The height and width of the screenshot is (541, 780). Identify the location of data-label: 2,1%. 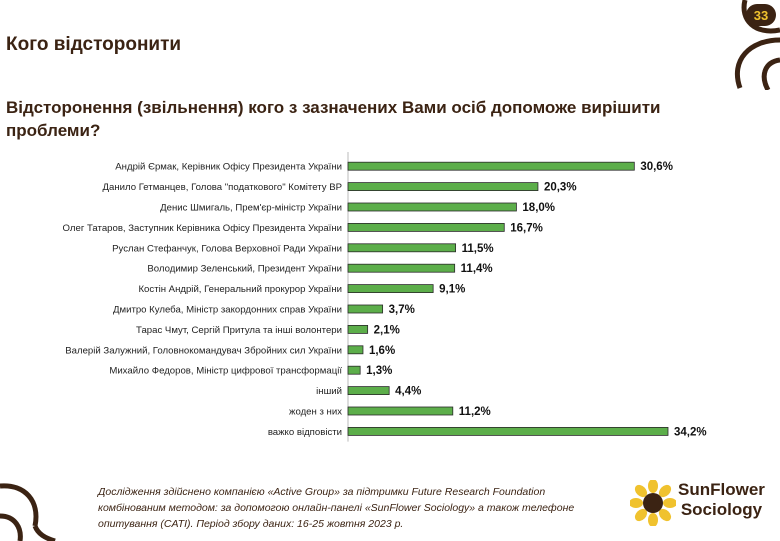
(387, 330).